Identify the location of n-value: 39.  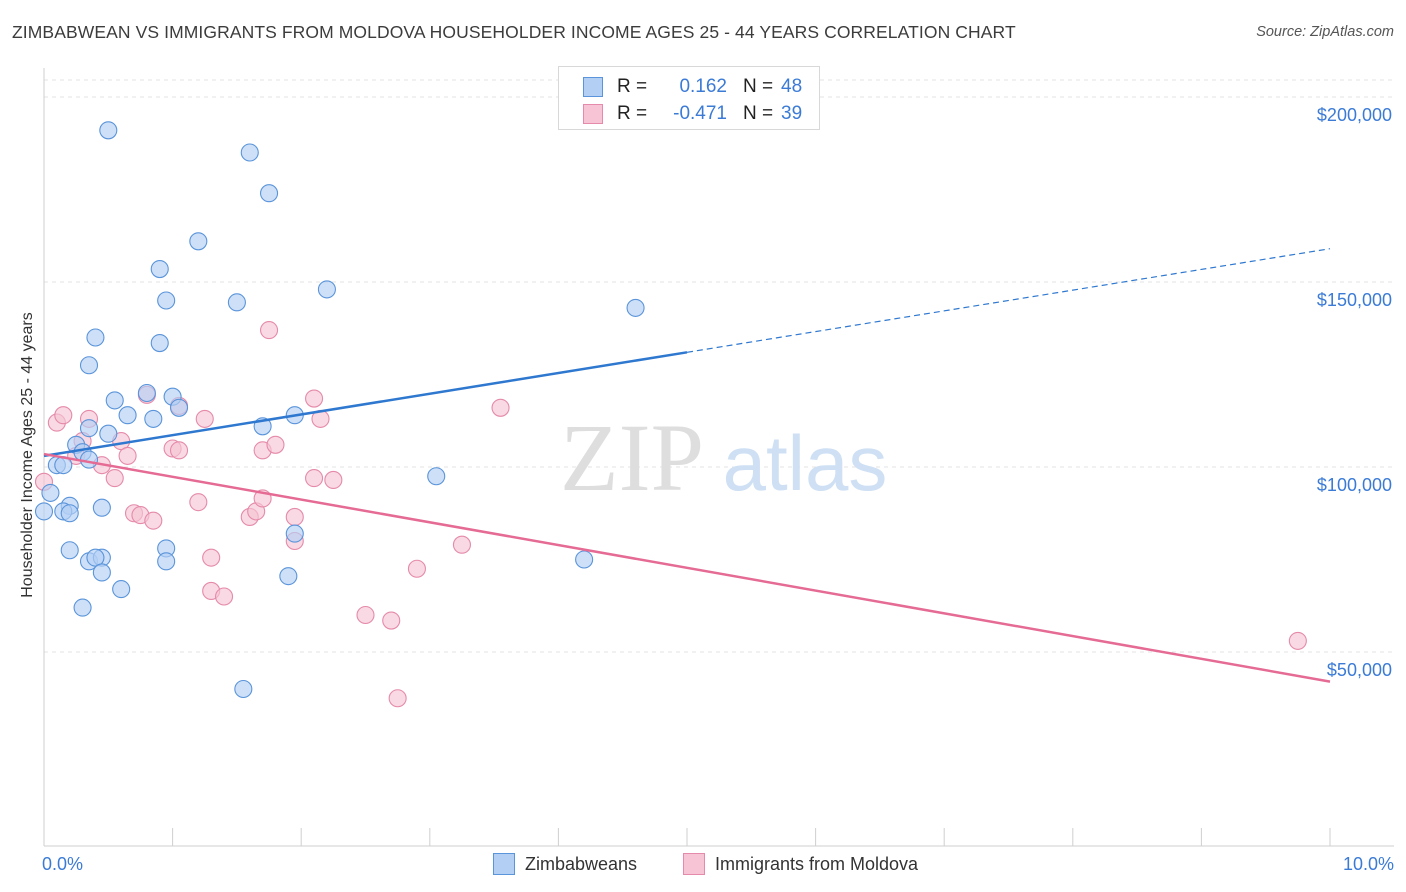
(792, 113).